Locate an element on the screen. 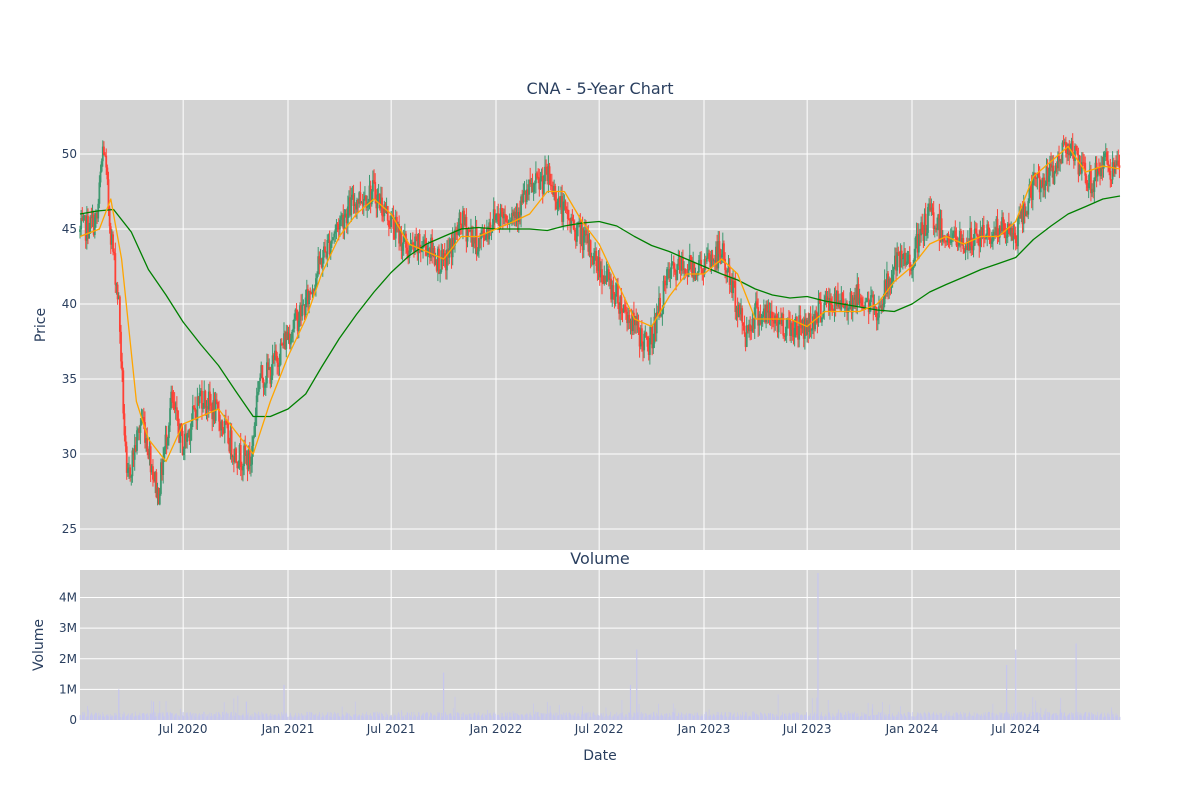 The width and height of the screenshot is (1200, 805). x-tick-label: Jul 2020 is located at coordinates (183, 729).